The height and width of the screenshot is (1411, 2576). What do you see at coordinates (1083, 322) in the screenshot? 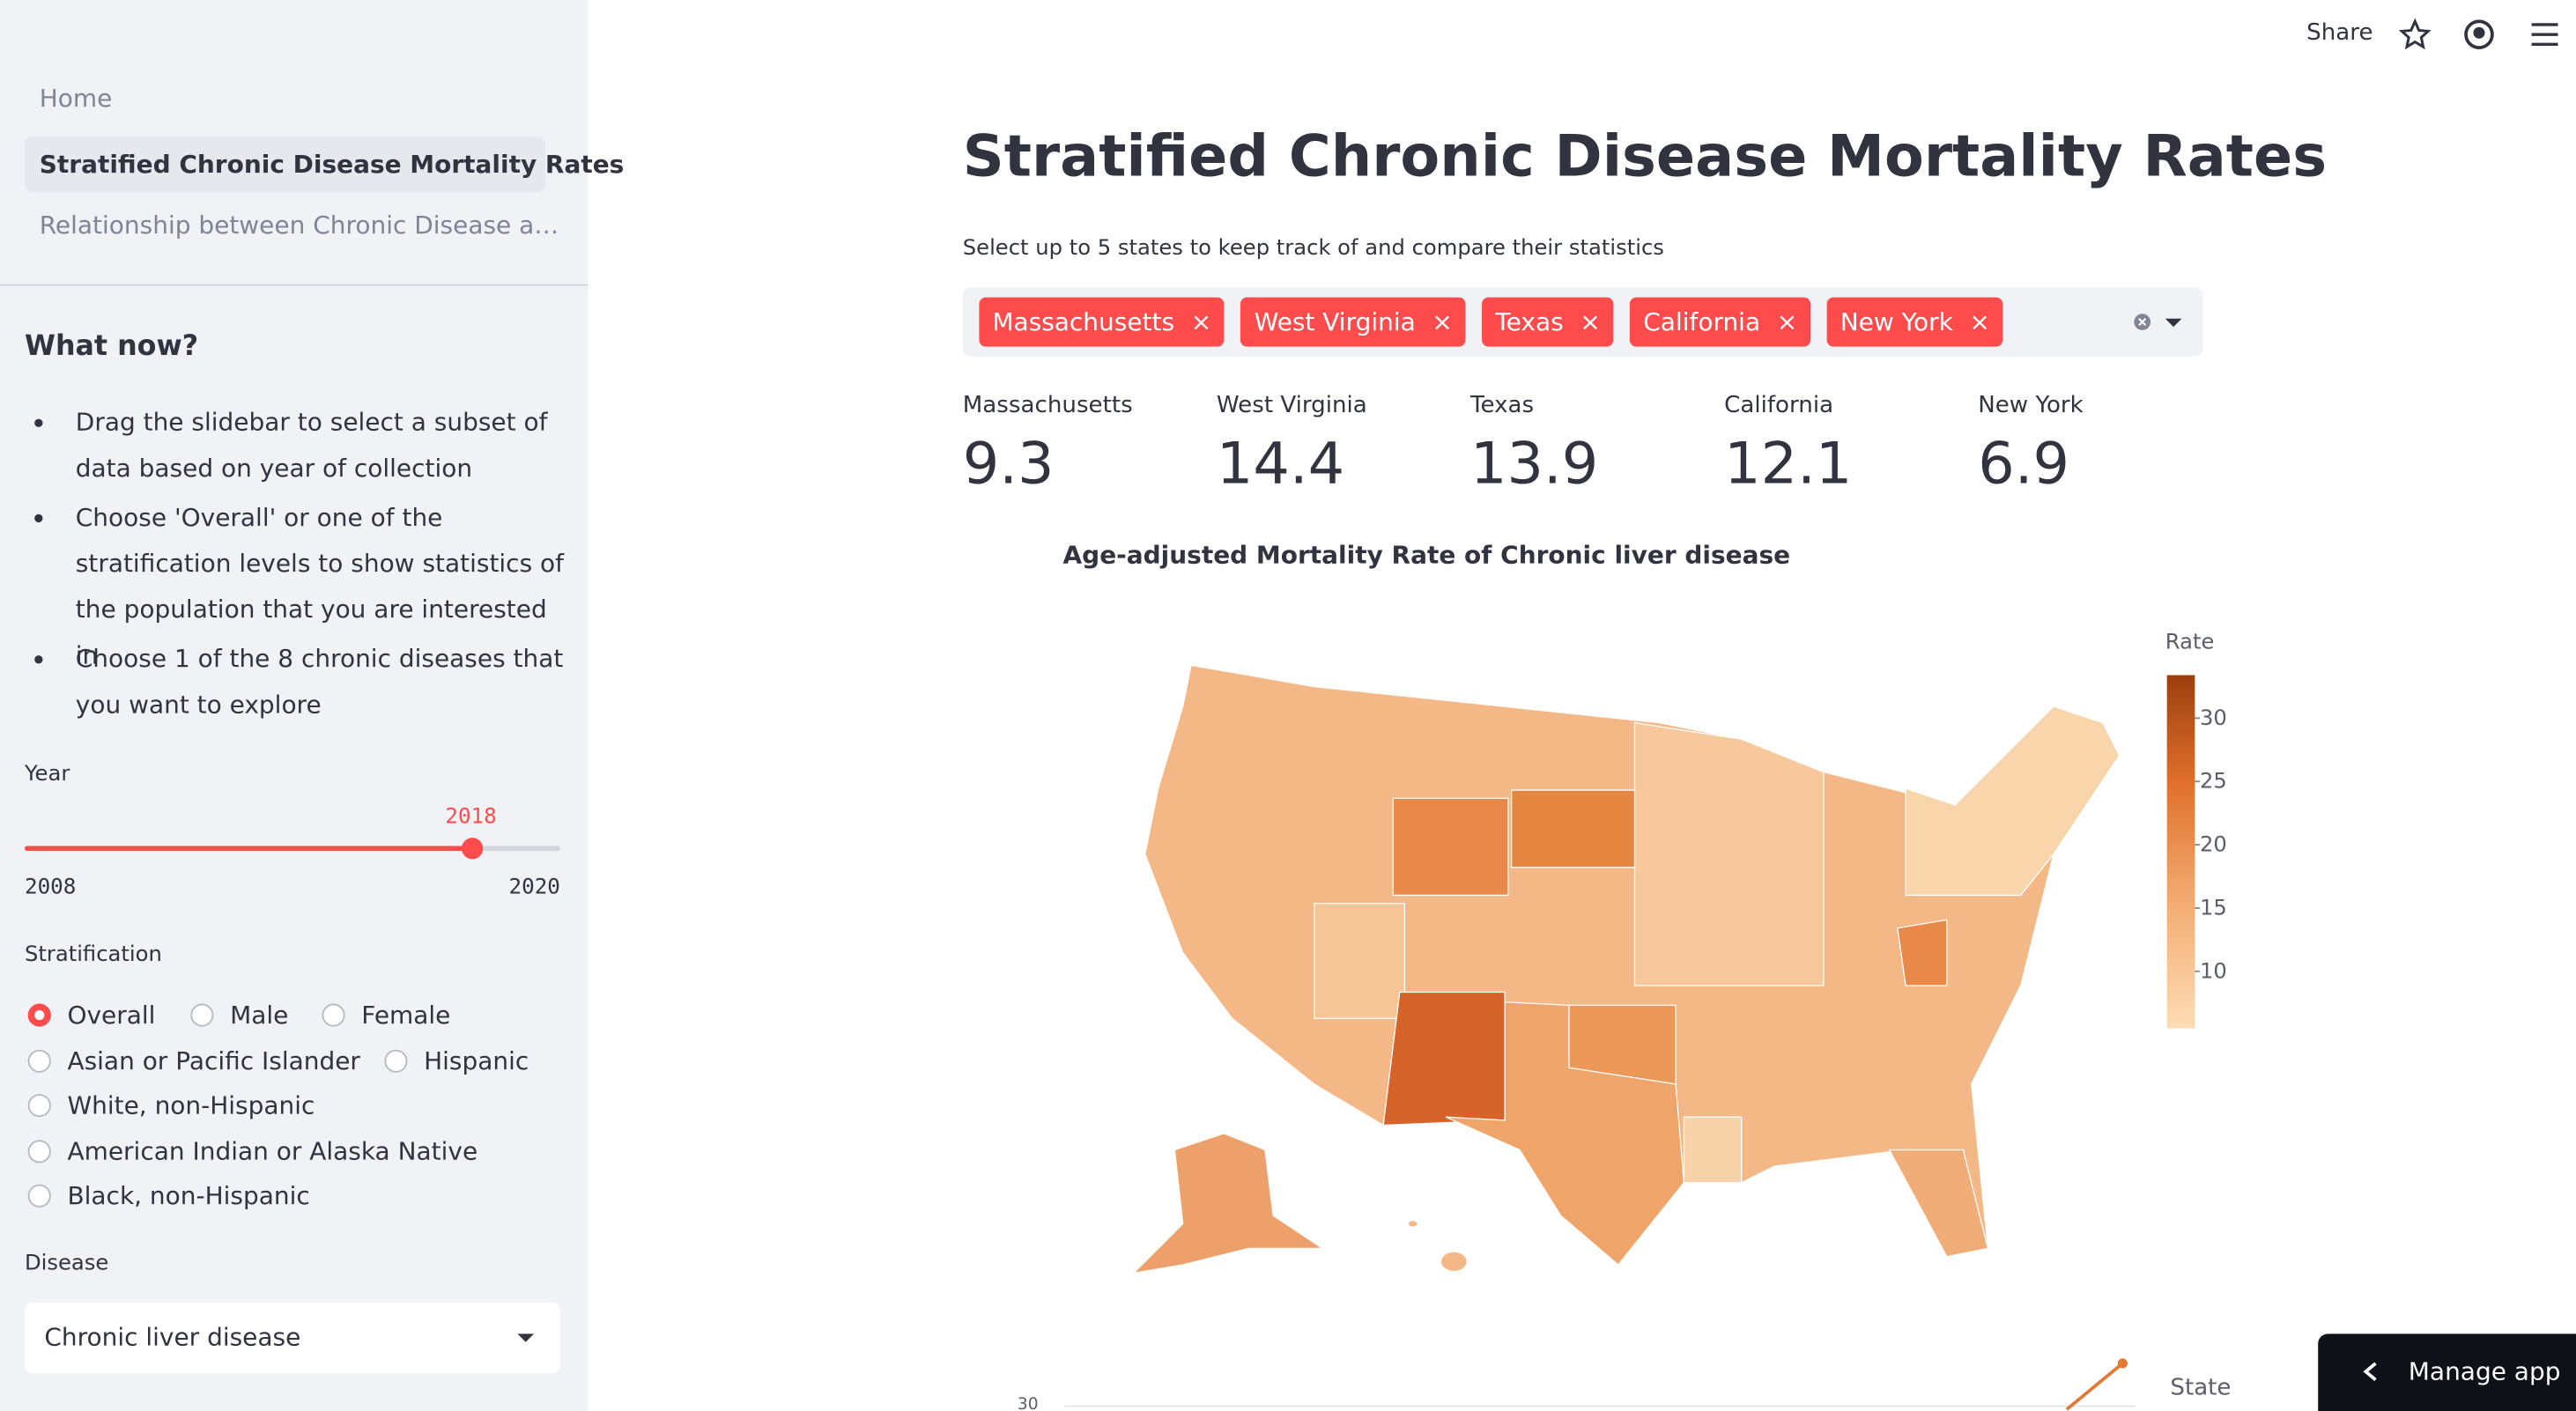
I see `tag-label: Massachusetts` at bounding box center [1083, 322].